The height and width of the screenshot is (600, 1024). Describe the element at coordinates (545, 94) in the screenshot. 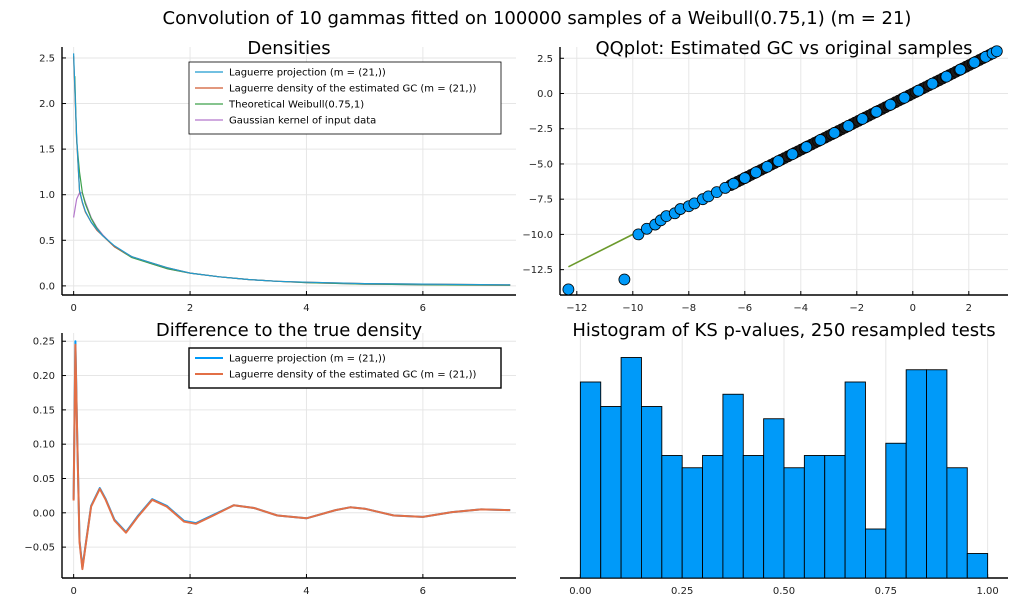

I see `y-tick-label: 0.0` at that location.